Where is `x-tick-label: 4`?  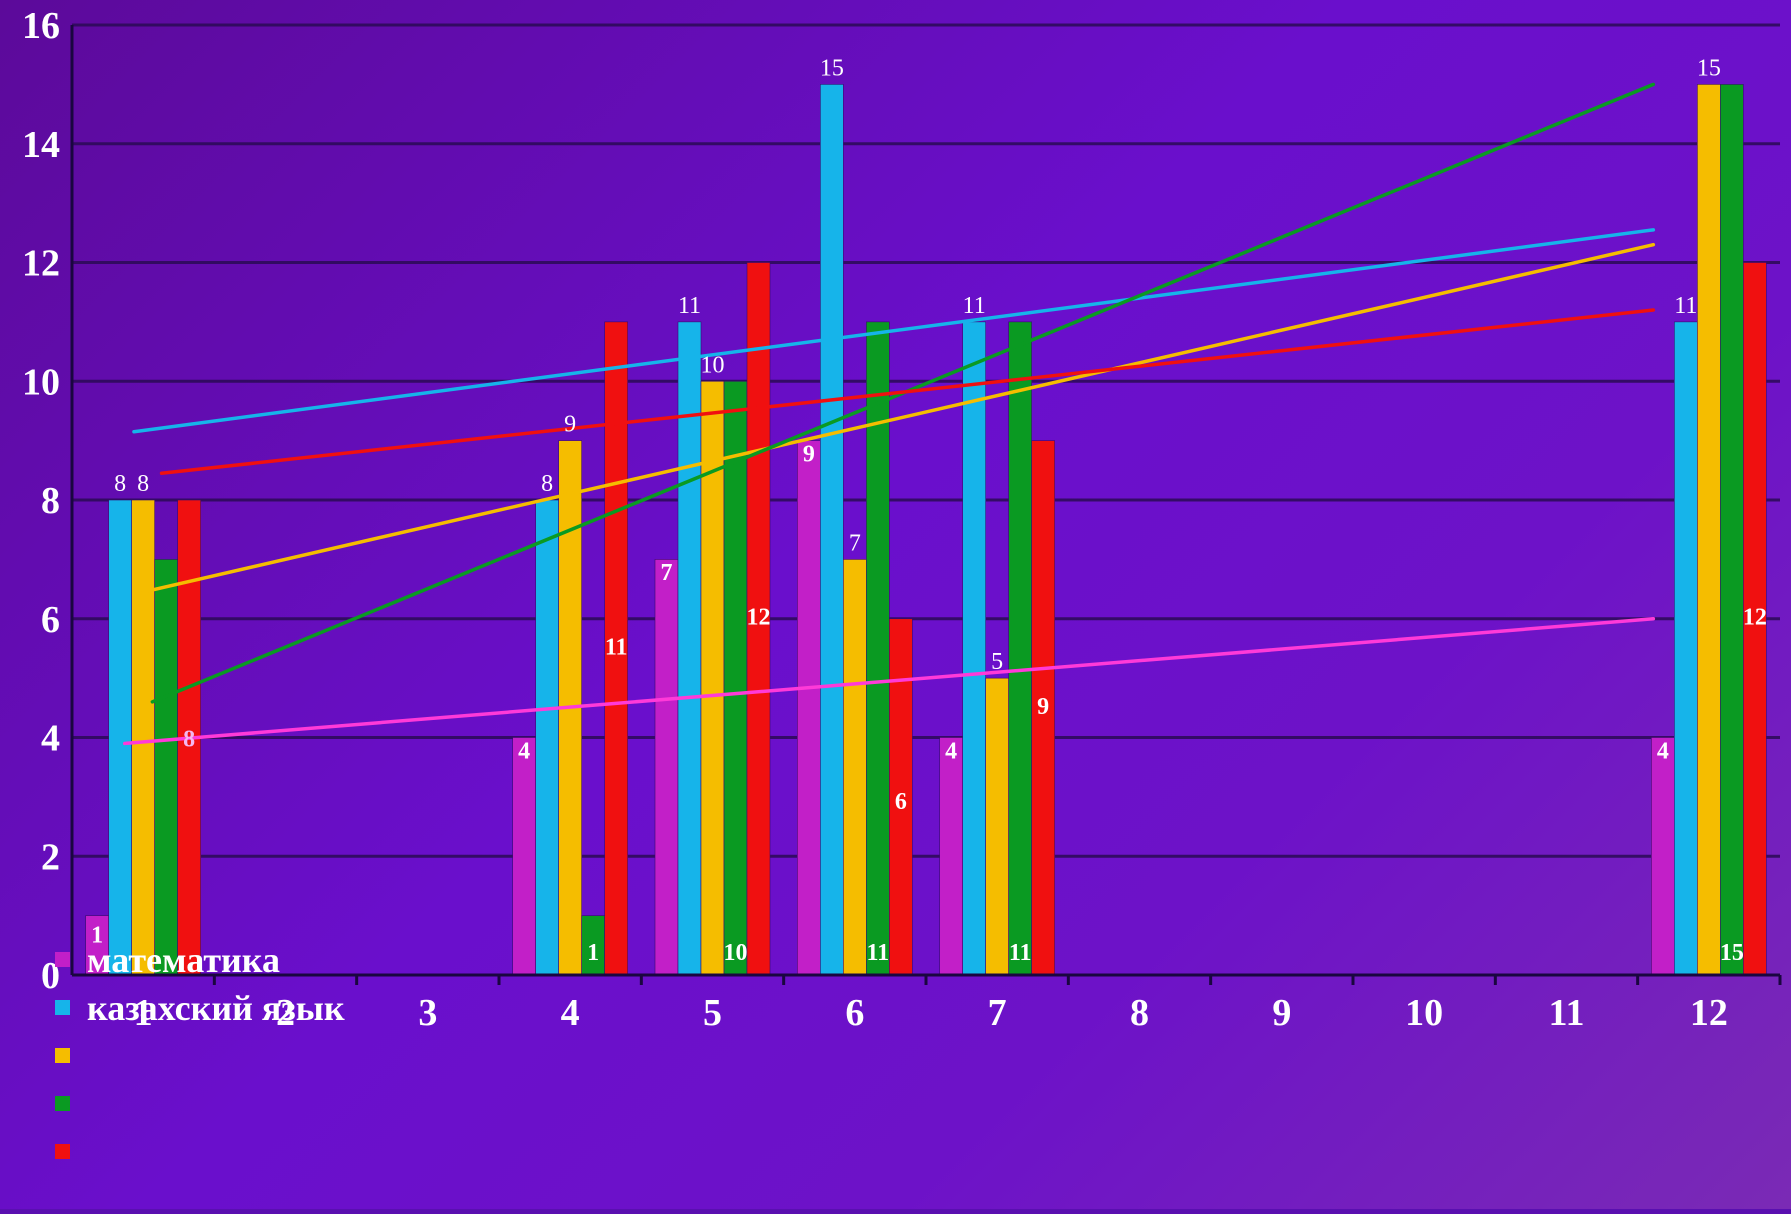
x-tick-label: 4 is located at coordinates (570, 1013).